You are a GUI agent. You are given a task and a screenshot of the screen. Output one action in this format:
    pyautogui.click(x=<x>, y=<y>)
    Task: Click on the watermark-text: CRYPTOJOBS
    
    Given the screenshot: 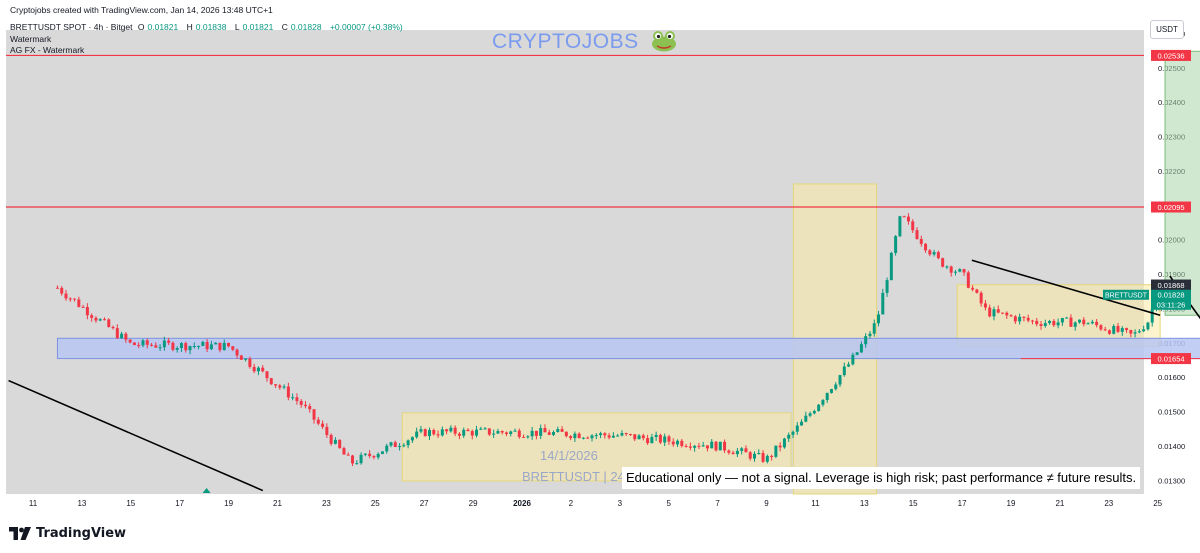 What is the action you would take?
    pyautogui.click(x=565, y=41)
    